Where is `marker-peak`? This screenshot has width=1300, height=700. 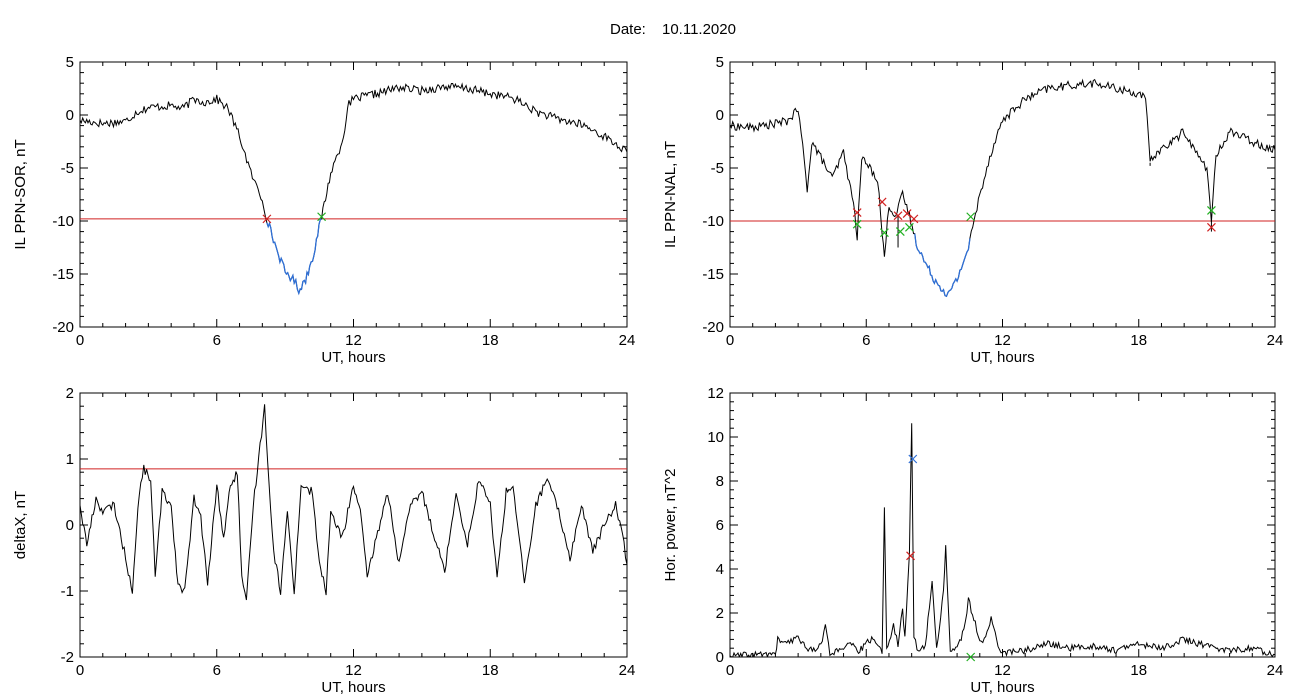
marker-peak is located at coordinates (913, 459).